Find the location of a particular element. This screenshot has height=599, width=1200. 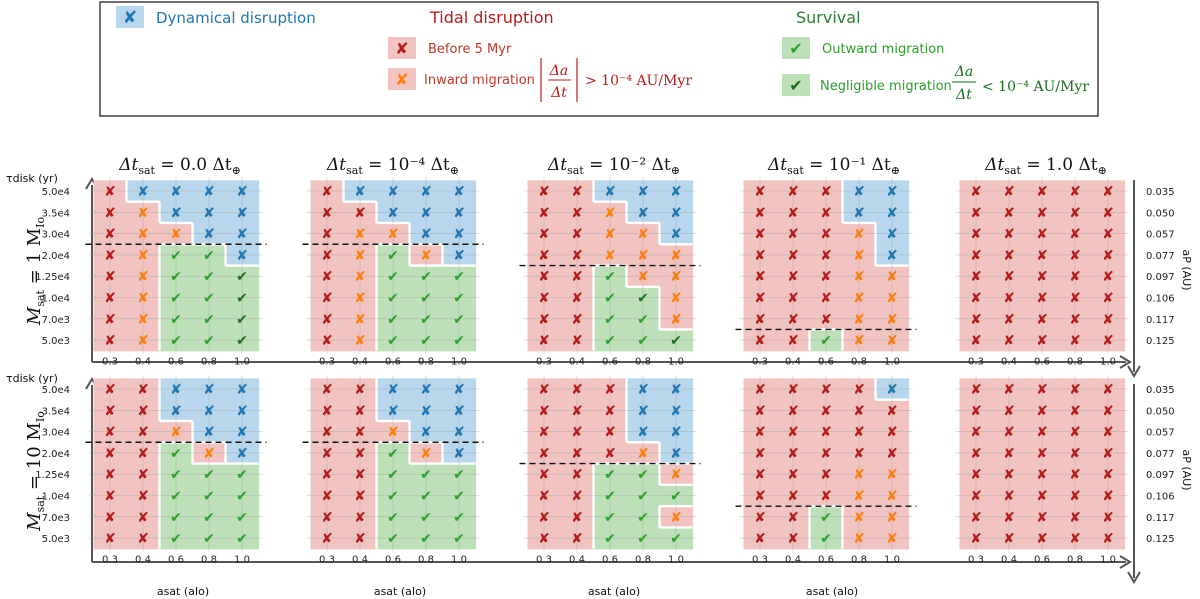

legend-negligible-swatch is located at coordinates (796, 85).